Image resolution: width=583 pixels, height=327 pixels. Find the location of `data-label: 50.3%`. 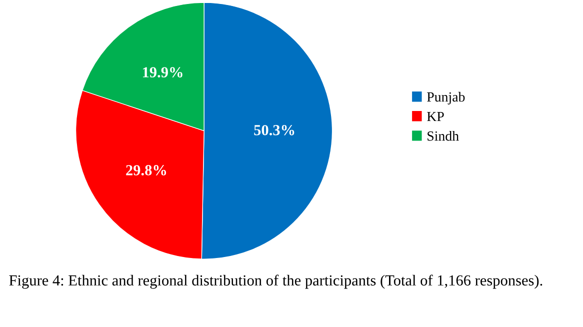

data-label: 50.3% is located at coordinates (274, 130).